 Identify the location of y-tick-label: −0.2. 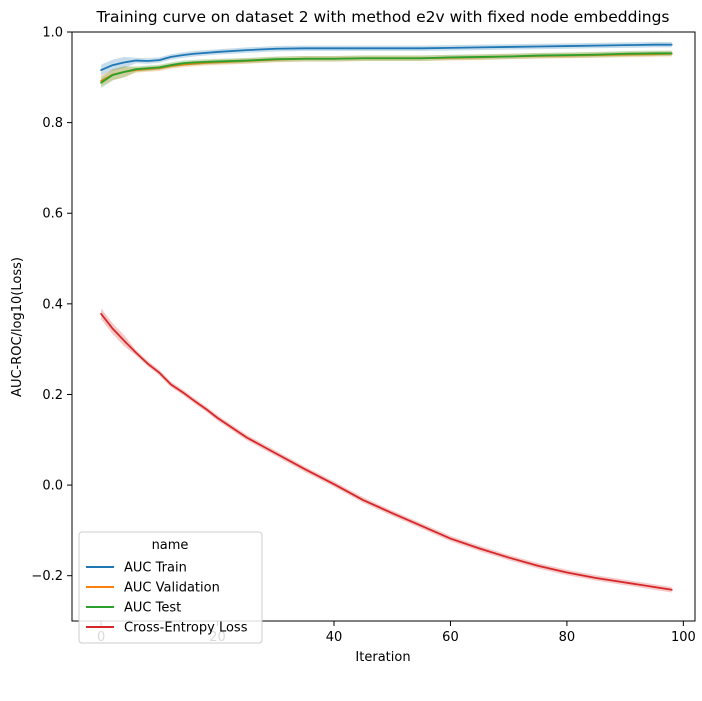
(47, 576).